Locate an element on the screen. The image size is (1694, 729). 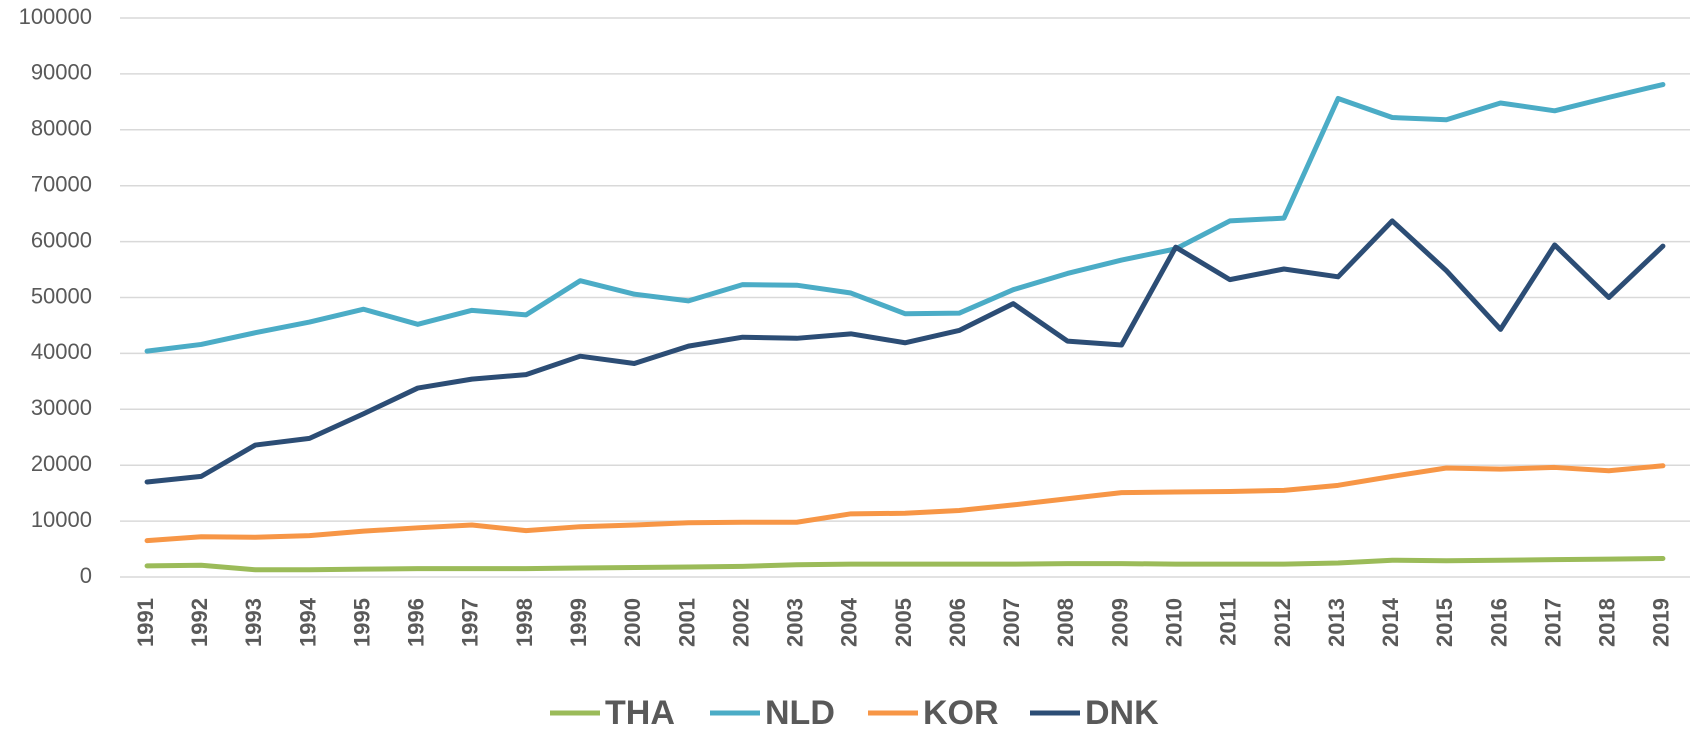
x-tick-label: 2000 is located at coordinates (632, 622).